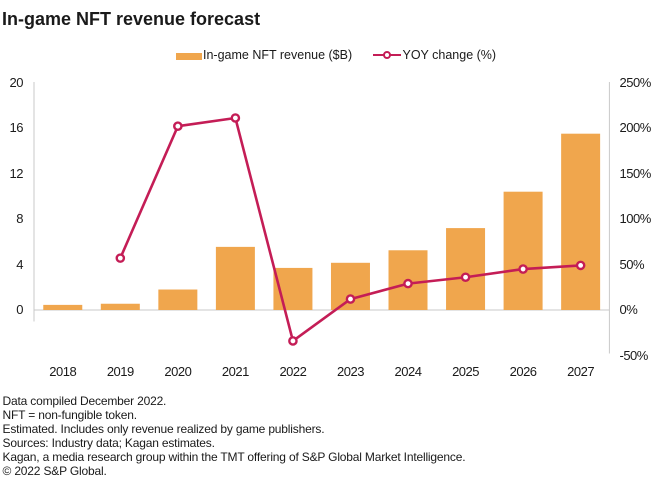 Image resolution: width=660 pixels, height=484 pixels. I want to click on footnote-line: © 2022 S&P Global., so click(54, 470).